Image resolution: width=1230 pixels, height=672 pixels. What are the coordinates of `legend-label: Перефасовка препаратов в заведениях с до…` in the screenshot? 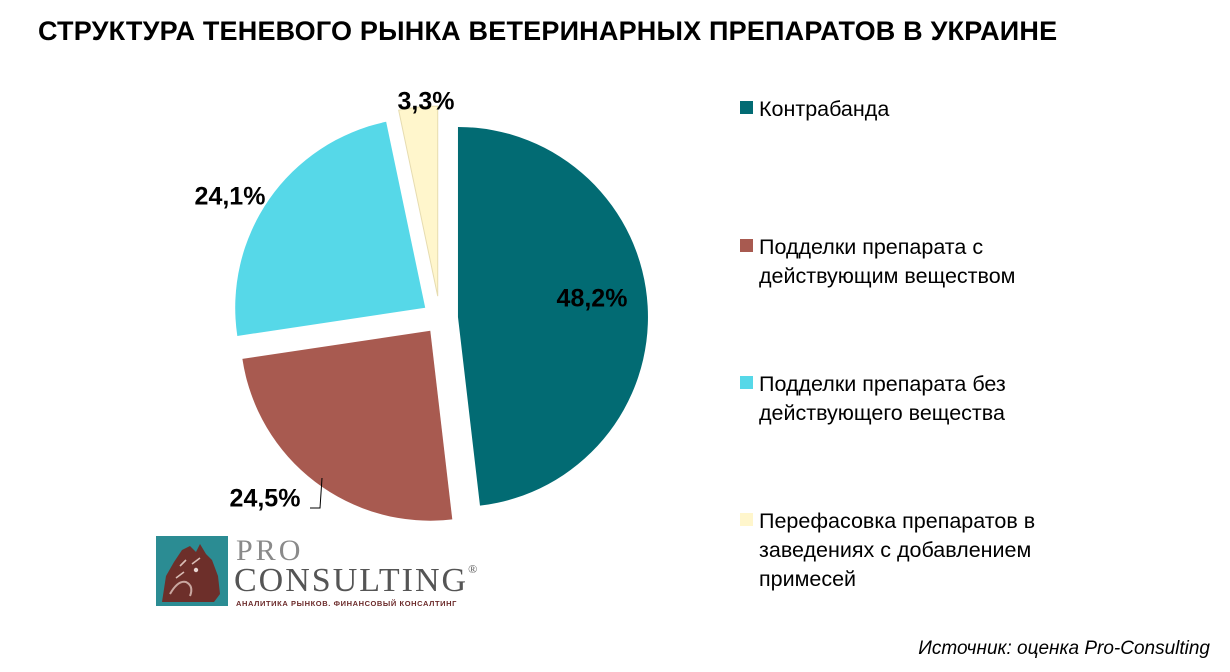 It's located at (897, 550).